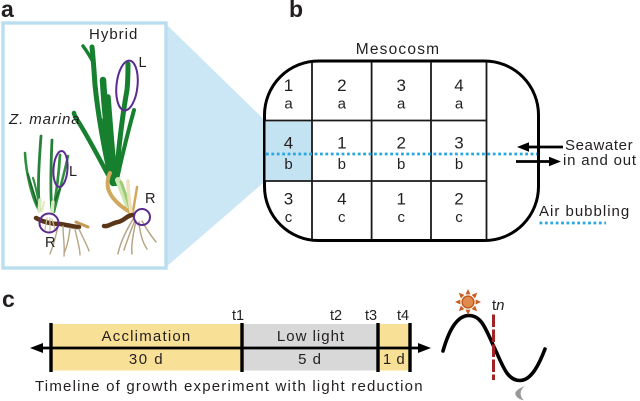 The image size is (640, 401). What do you see at coordinates (600, 160) in the screenshot?
I see `svg-text: in and out` at bounding box center [600, 160].